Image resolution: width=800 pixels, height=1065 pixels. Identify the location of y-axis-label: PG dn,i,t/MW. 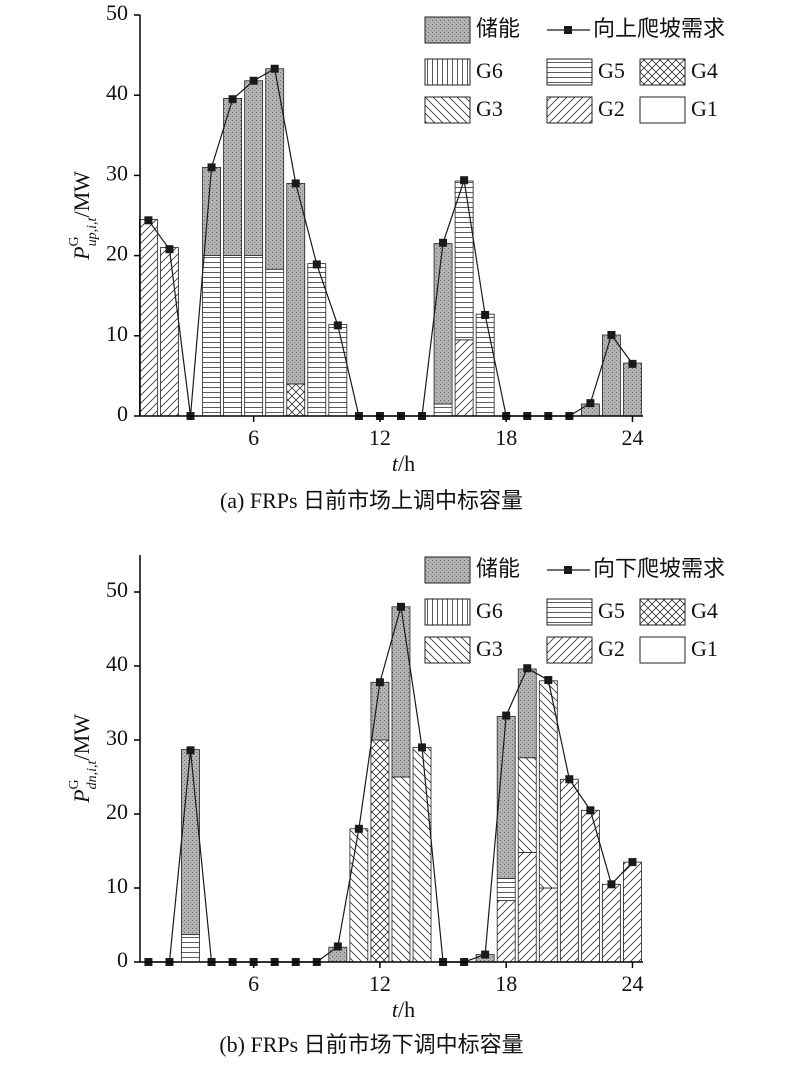
(83, 759).